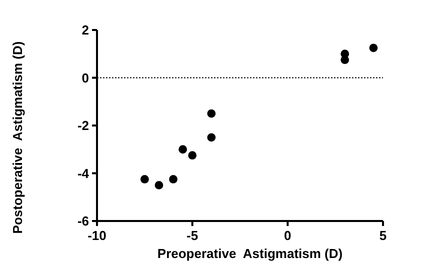  What do you see at coordinates (85, 78) in the screenshot?
I see `y-tick-label: 0` at bounding box center [85, 78].